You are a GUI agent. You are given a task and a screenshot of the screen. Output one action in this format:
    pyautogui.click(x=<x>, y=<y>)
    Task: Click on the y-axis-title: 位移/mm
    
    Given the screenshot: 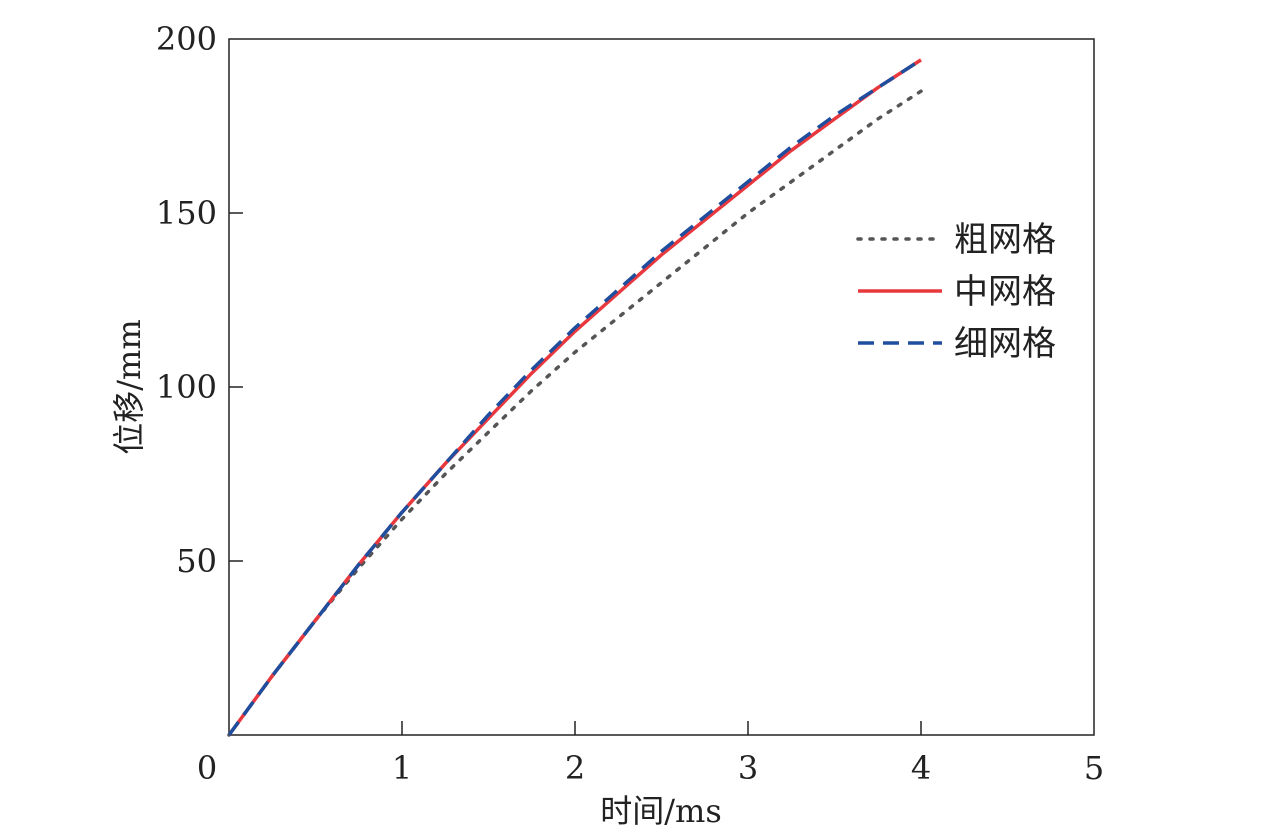 What is the action you would take?
    pyautogui.click(x=129, y=386)
    